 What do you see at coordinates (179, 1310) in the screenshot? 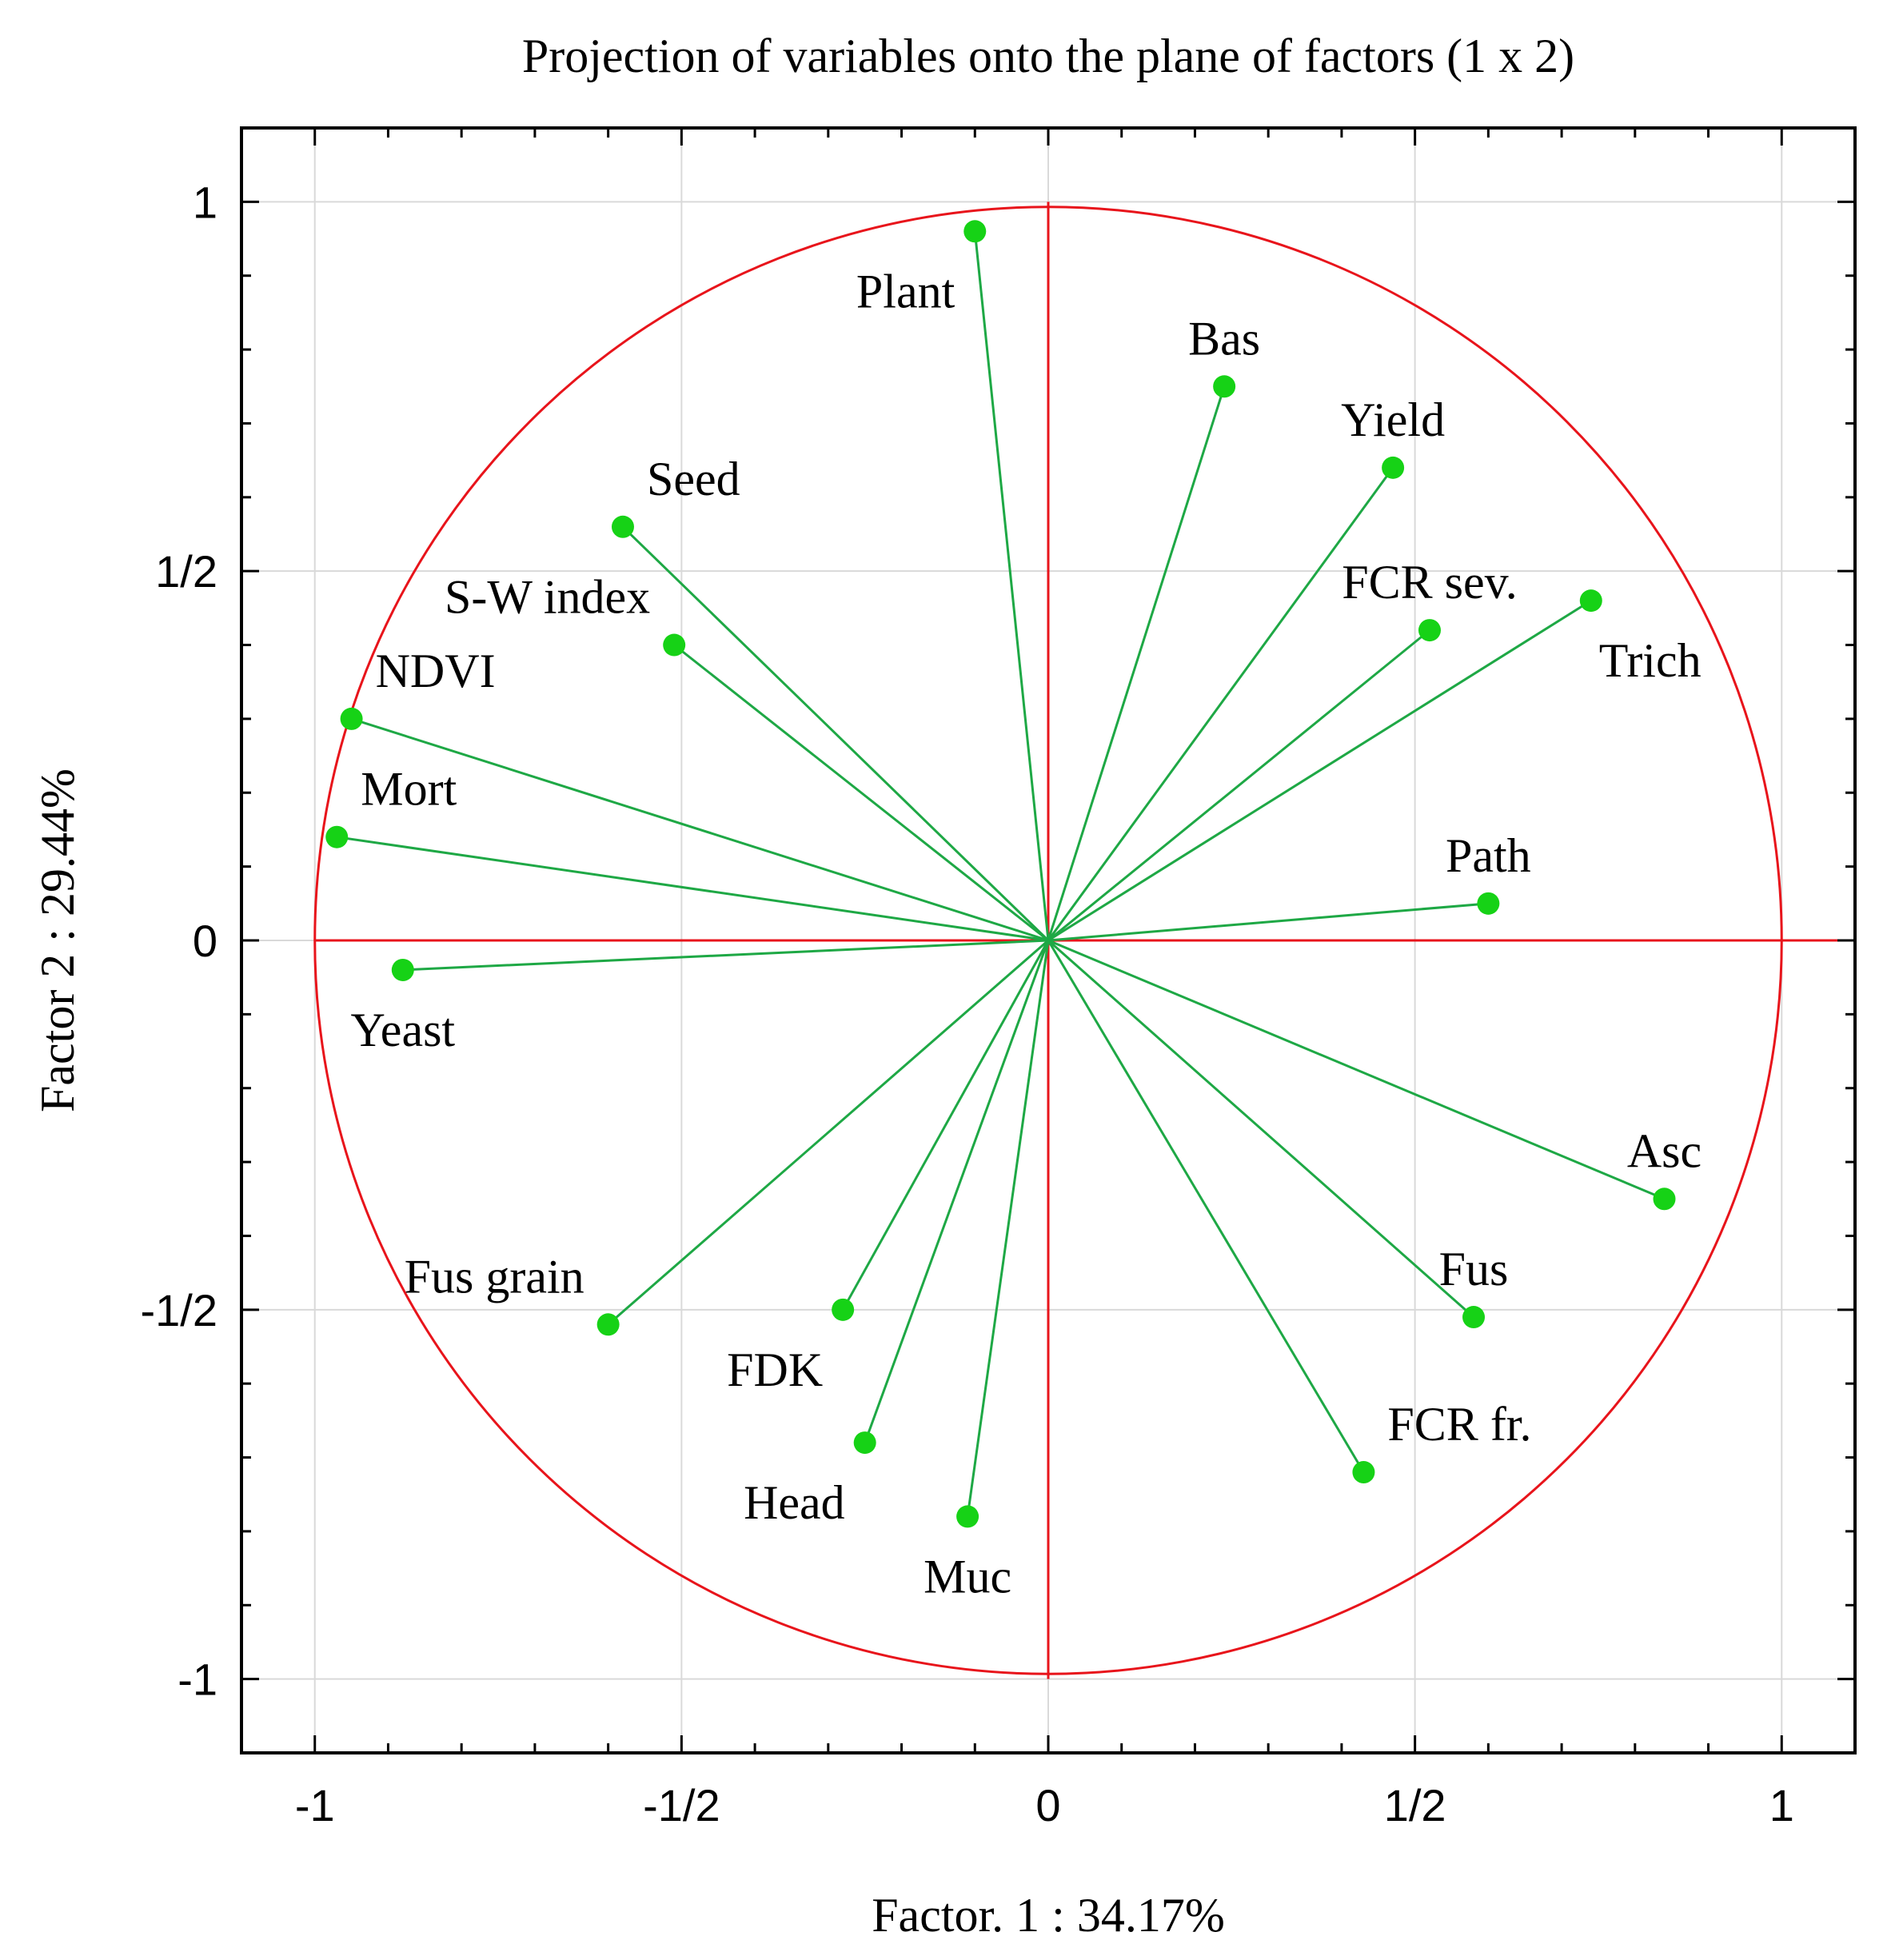
I see `y-tick-label: -1/2` at bounding box center [179, 1310].